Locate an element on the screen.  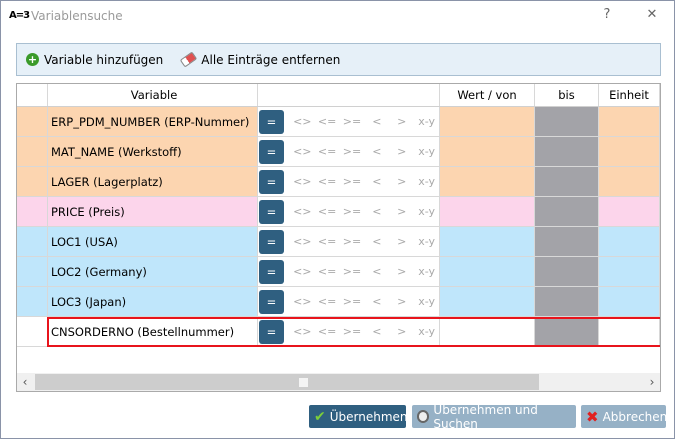
help-button: ? is located at coordinates (607, 14).